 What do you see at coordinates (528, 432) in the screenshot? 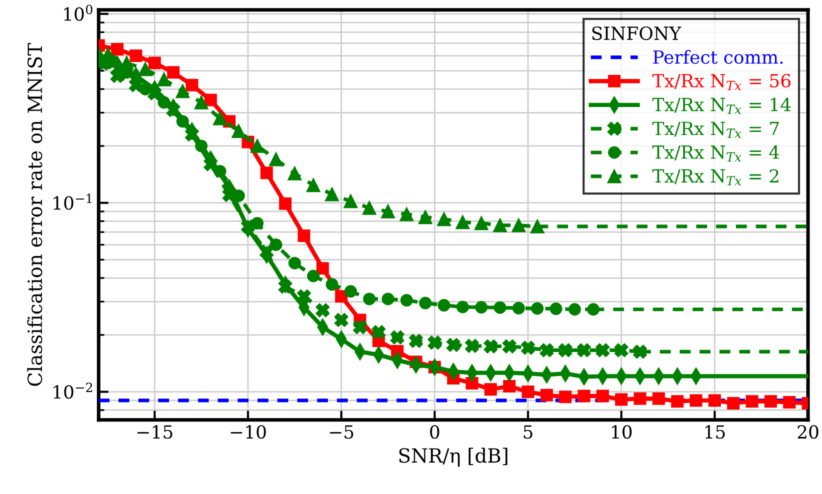
I see `x-tick-label: 5` at bounding box center [528, 432].